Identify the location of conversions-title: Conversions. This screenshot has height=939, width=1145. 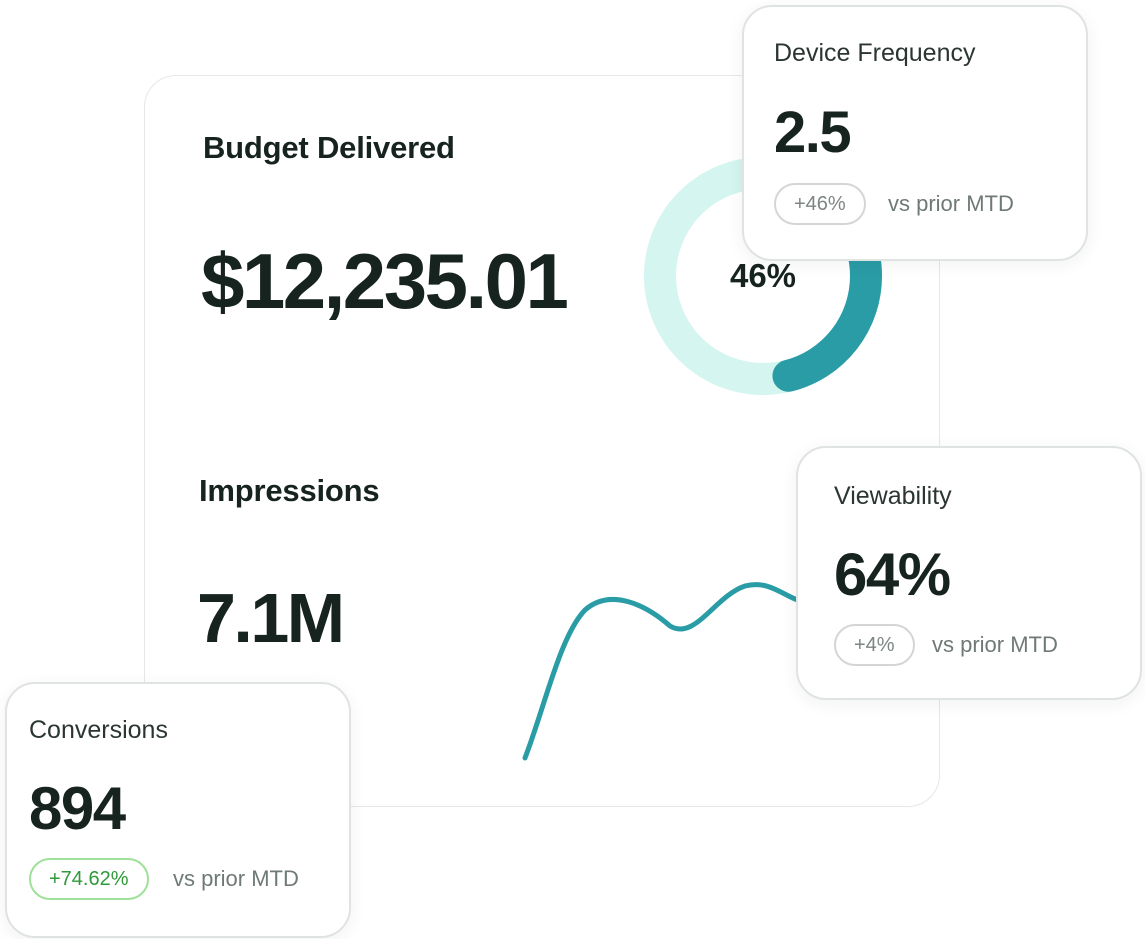
(98, 730).